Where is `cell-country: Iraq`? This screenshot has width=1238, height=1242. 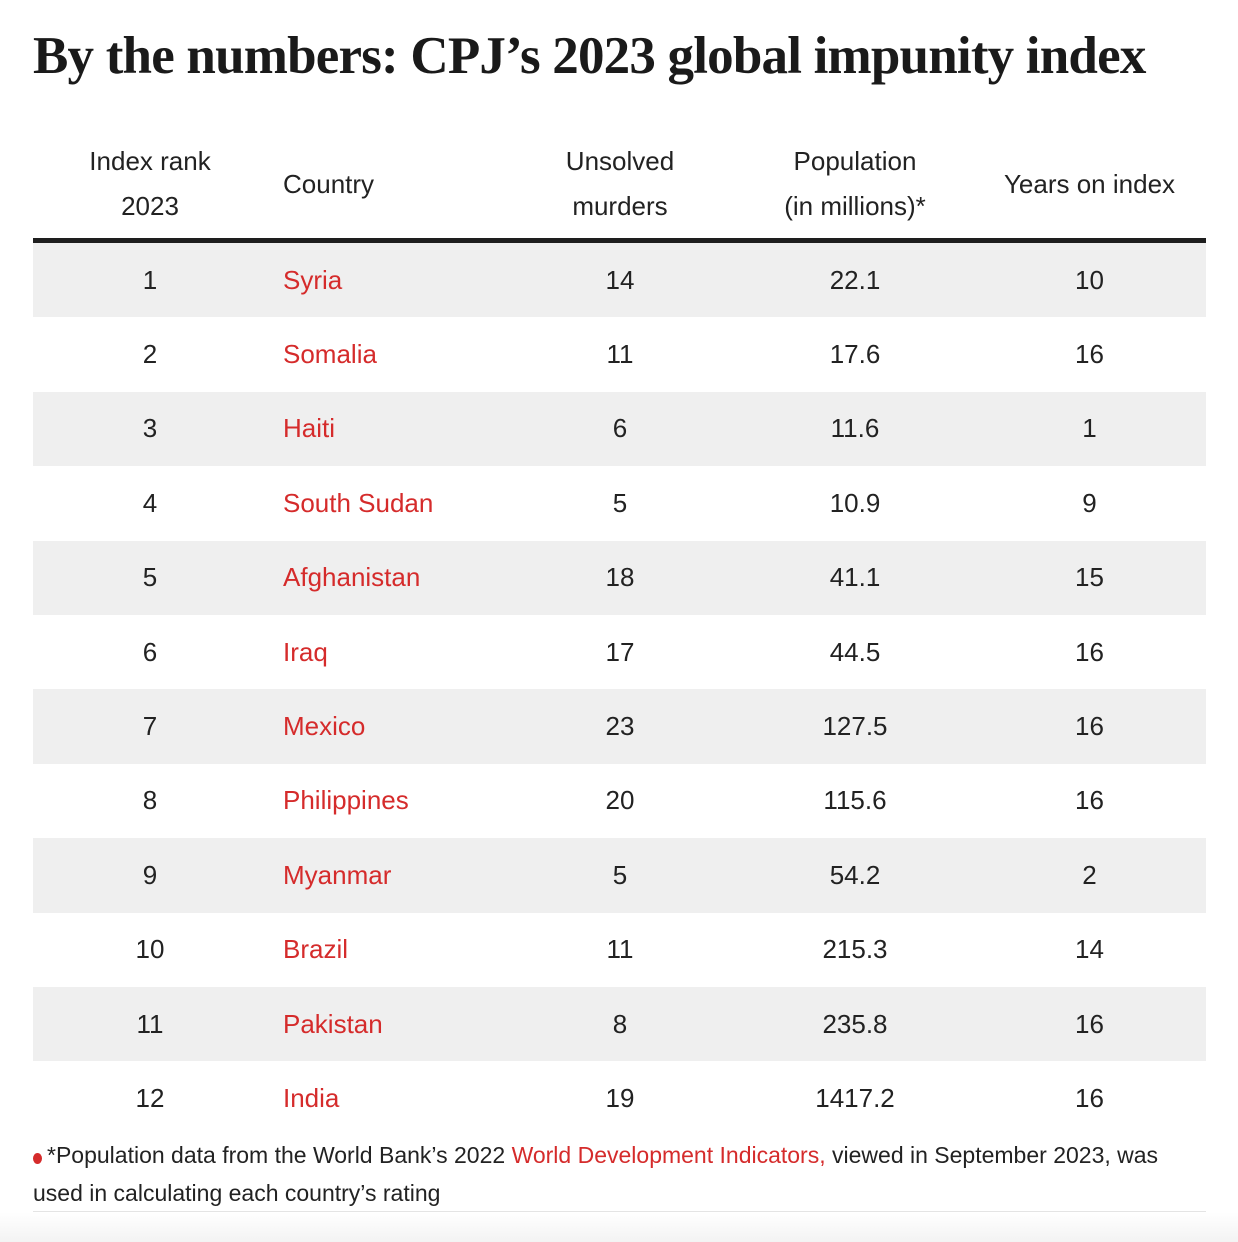 cell-country: Iraq is located at coordinates (305, 651).